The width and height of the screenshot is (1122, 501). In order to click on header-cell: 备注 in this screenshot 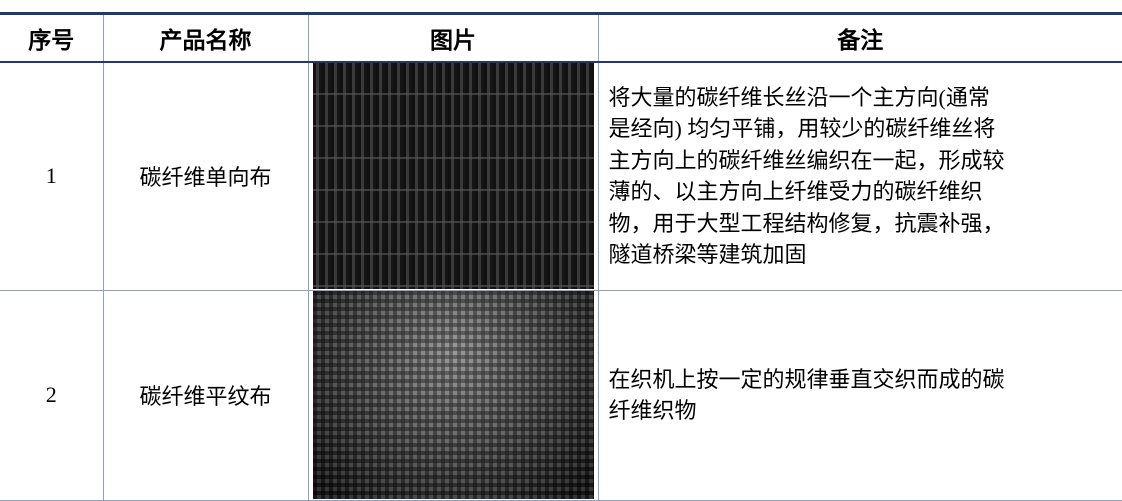, I will do `click(859, 38)`.